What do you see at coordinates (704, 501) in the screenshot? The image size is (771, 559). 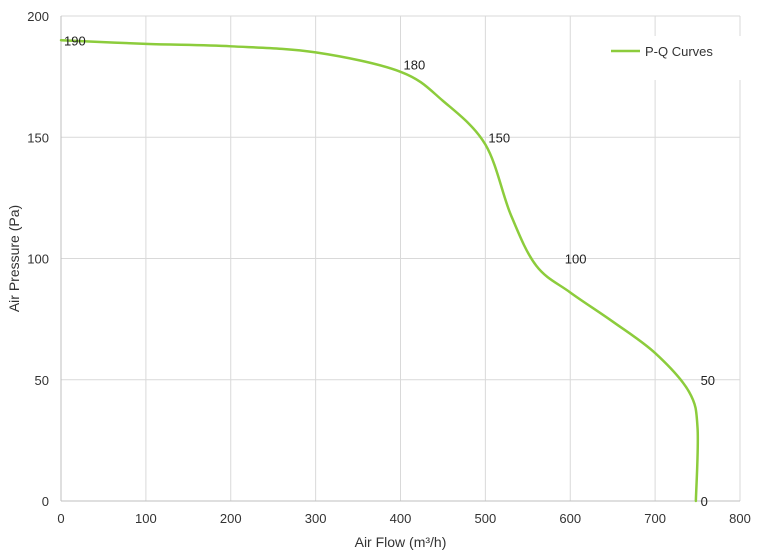 I see `data-label: 0` at bounding box center [704, 501].